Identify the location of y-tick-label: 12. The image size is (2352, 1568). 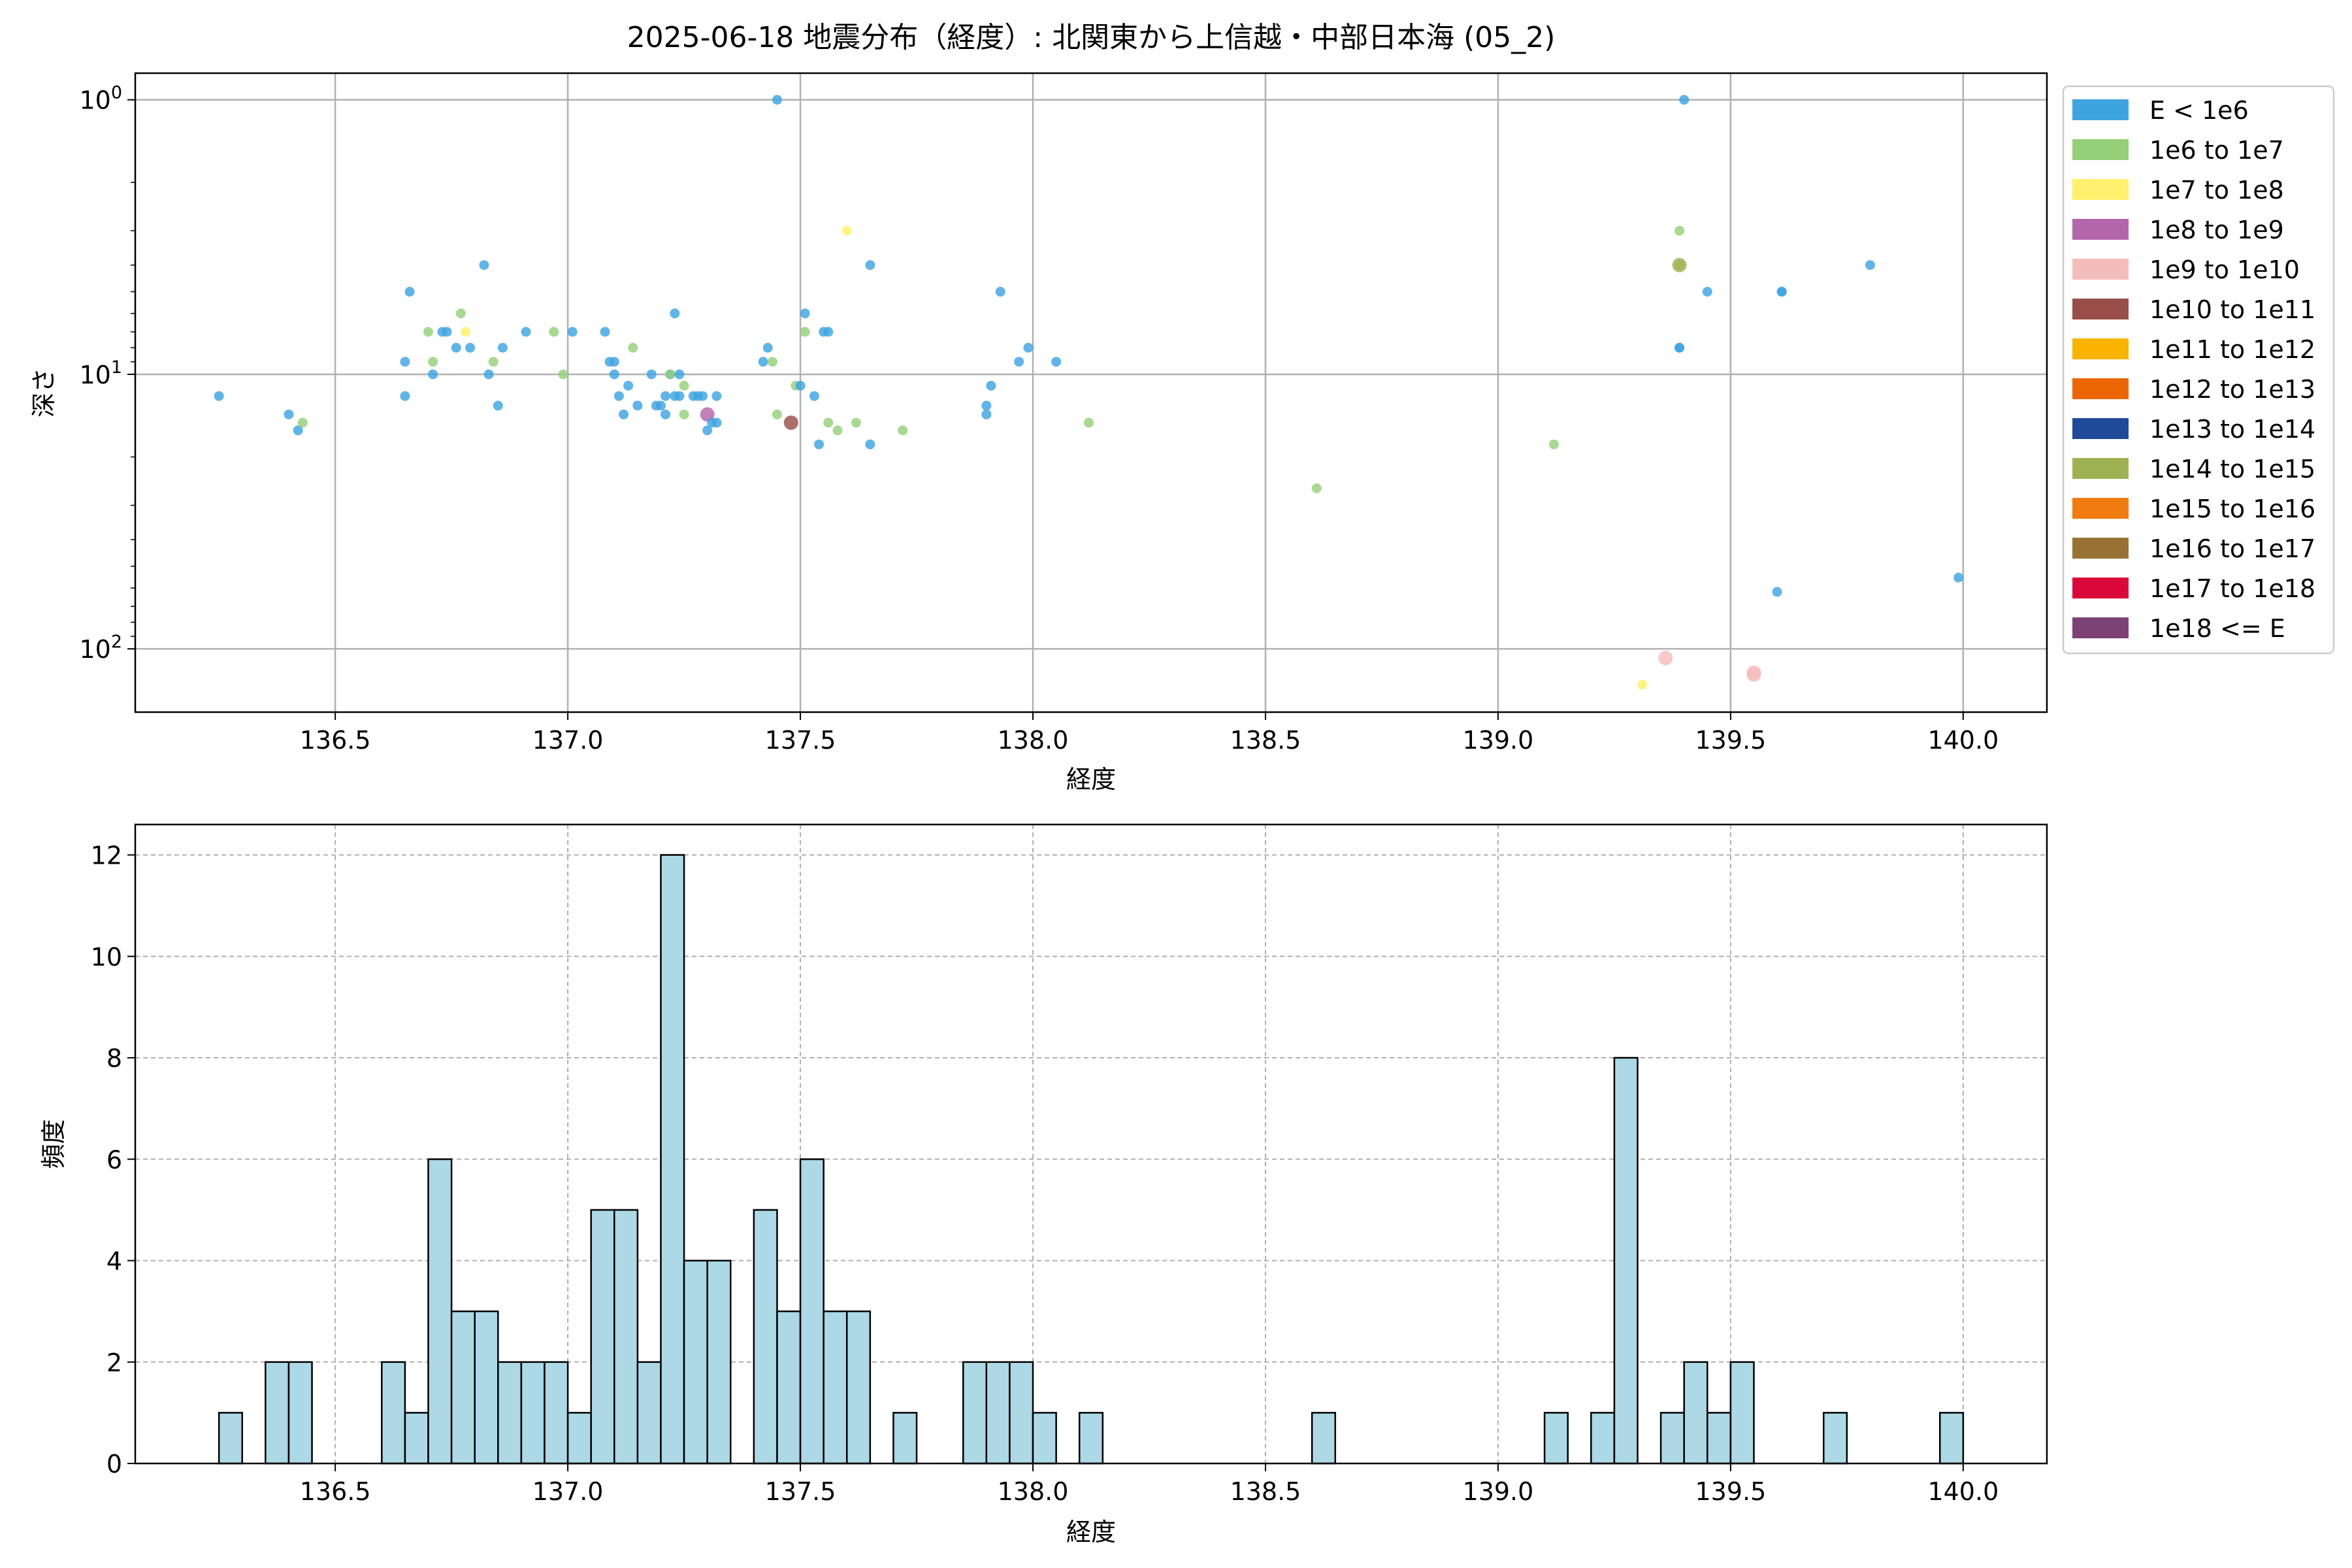
(106, 855).